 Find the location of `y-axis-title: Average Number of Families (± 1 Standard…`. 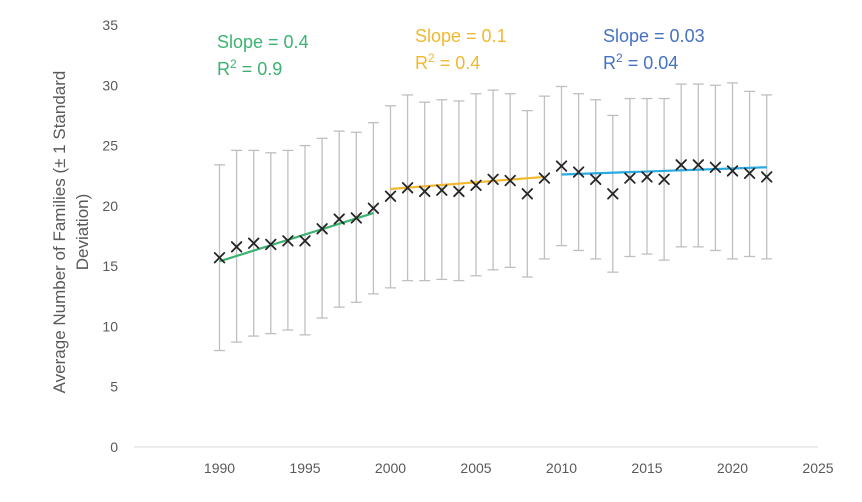

y-axis-title: Average Number of Families (± 1 Standard… is located at coordinates (71, 232).